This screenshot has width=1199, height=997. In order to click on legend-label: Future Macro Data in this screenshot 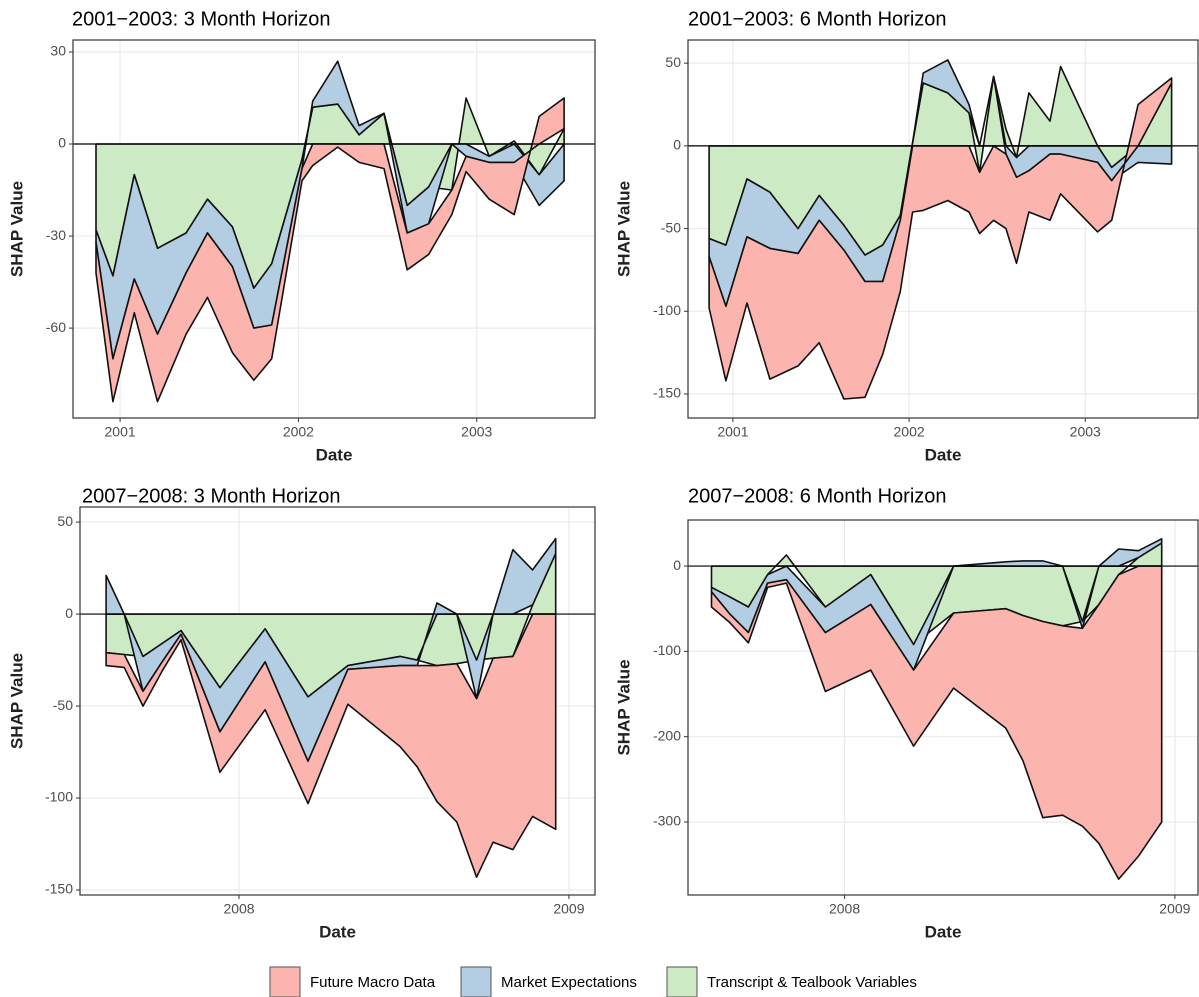, I will do `click(373, 982)`.